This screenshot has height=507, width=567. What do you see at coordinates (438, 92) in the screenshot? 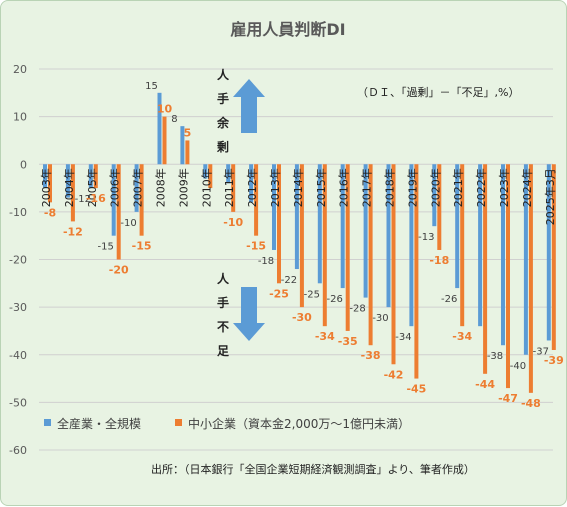
I see `unit-note: （ＤＩ、「過剰」－「不足」,%）` at bounding box center [438, 92].